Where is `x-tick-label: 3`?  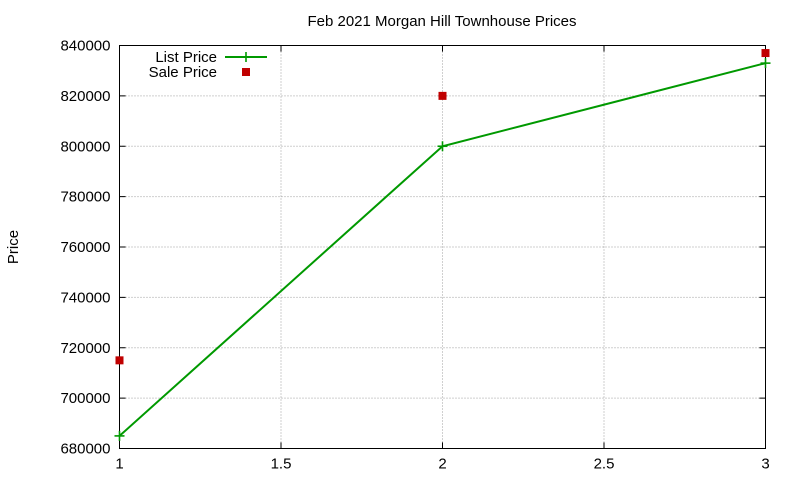 x-tick-label: 3 is located at coordinates (765, 464).